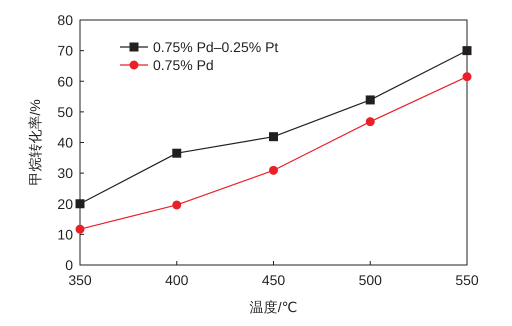  I want to click on legend-label: 0.75% Pd–0.25% Pt, so click(215, 47).